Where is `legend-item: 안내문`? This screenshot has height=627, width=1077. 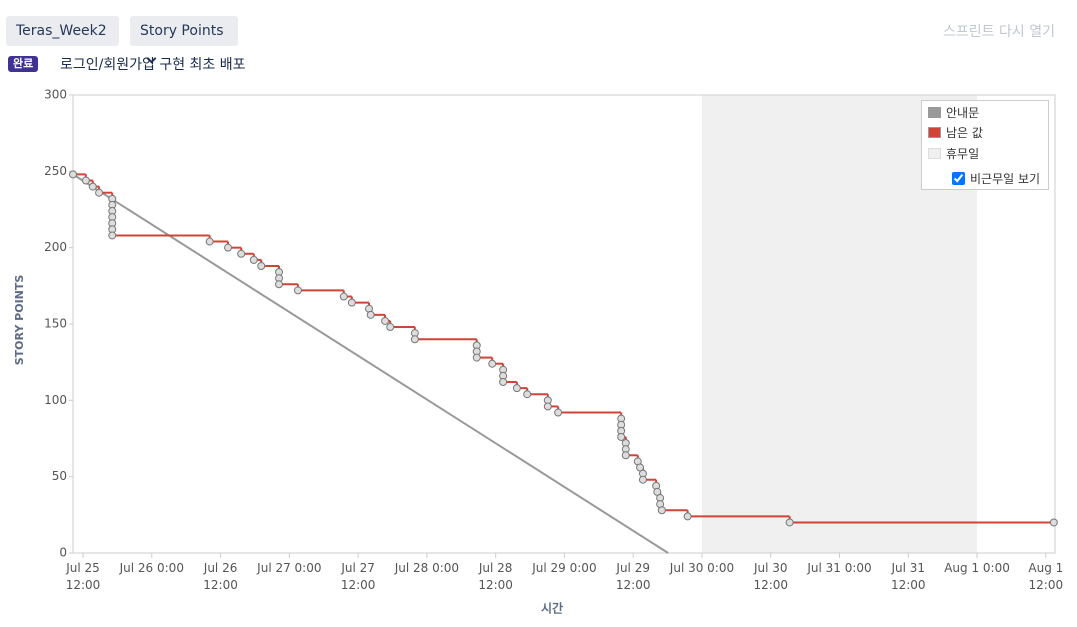 legend-item: 안내문 is located at coordinates (953, 113).